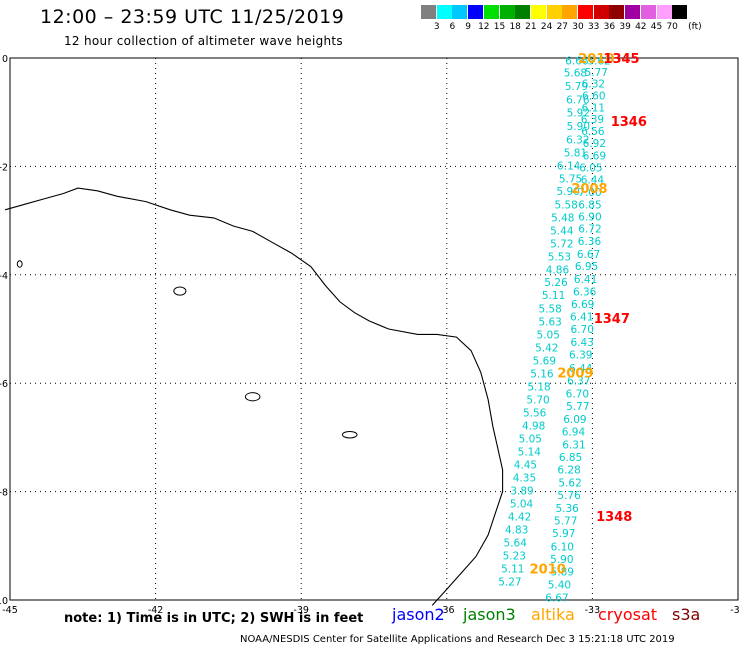 This screenshot has height=650, width=740. What do you see at coordinates (577, 62) in the screenshot?
I see `wave-height-label: 6.66` at bounding box center [577, 62].